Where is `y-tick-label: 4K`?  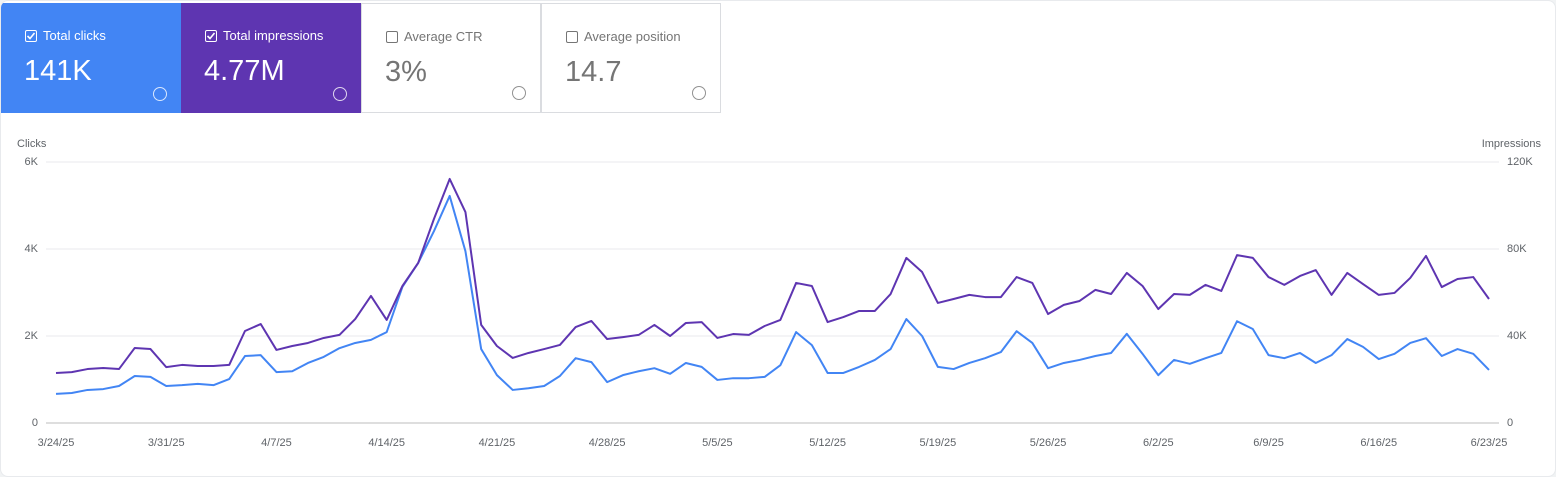 y-tick-label: 4K is located at coordinates (32, 249).